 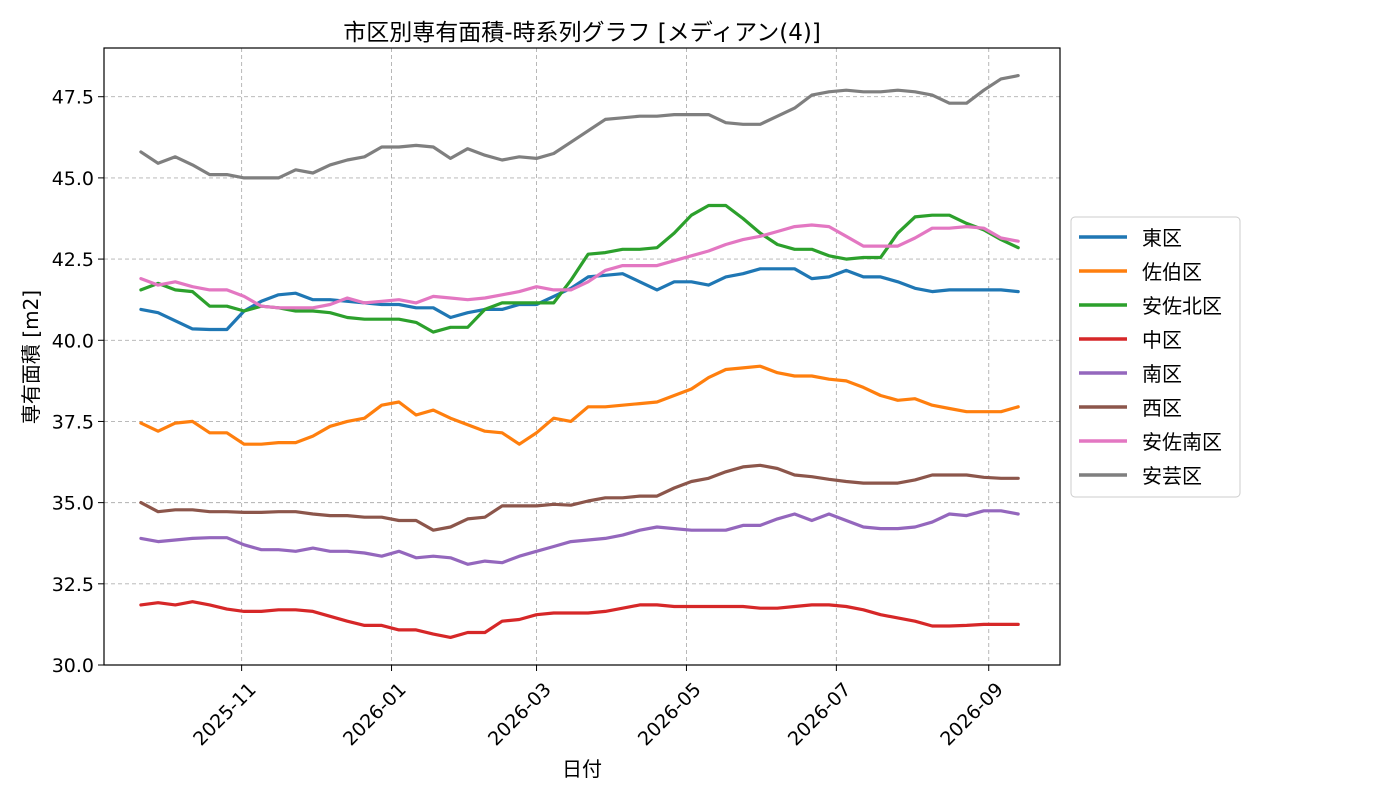 I want to click on chart-title: 市区別専有面積-時系列グラフ [メディアン(4)], so click(x=582, y=33).